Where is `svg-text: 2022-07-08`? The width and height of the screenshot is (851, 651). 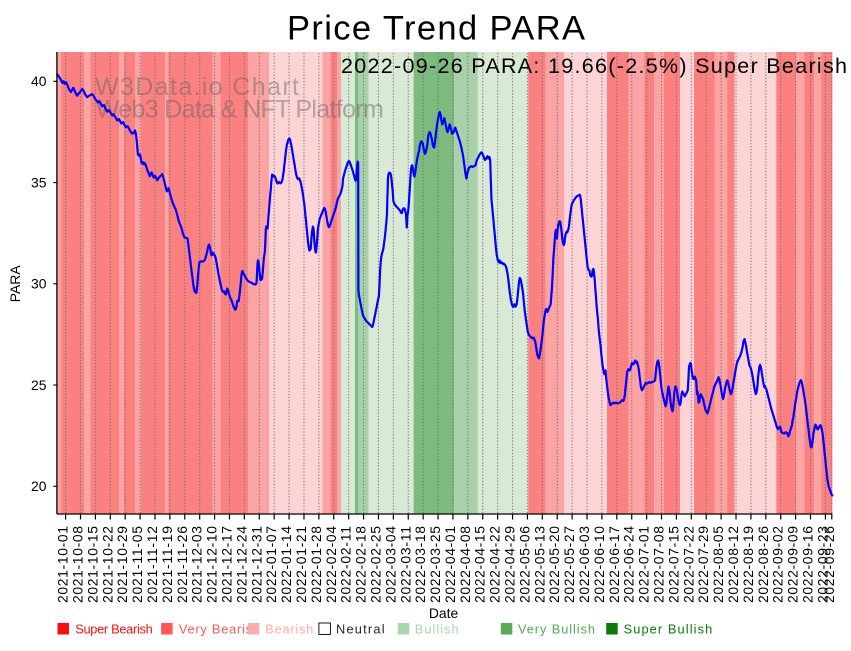 svg-text: 2022-07-08 is located at coordinates (659, 564).